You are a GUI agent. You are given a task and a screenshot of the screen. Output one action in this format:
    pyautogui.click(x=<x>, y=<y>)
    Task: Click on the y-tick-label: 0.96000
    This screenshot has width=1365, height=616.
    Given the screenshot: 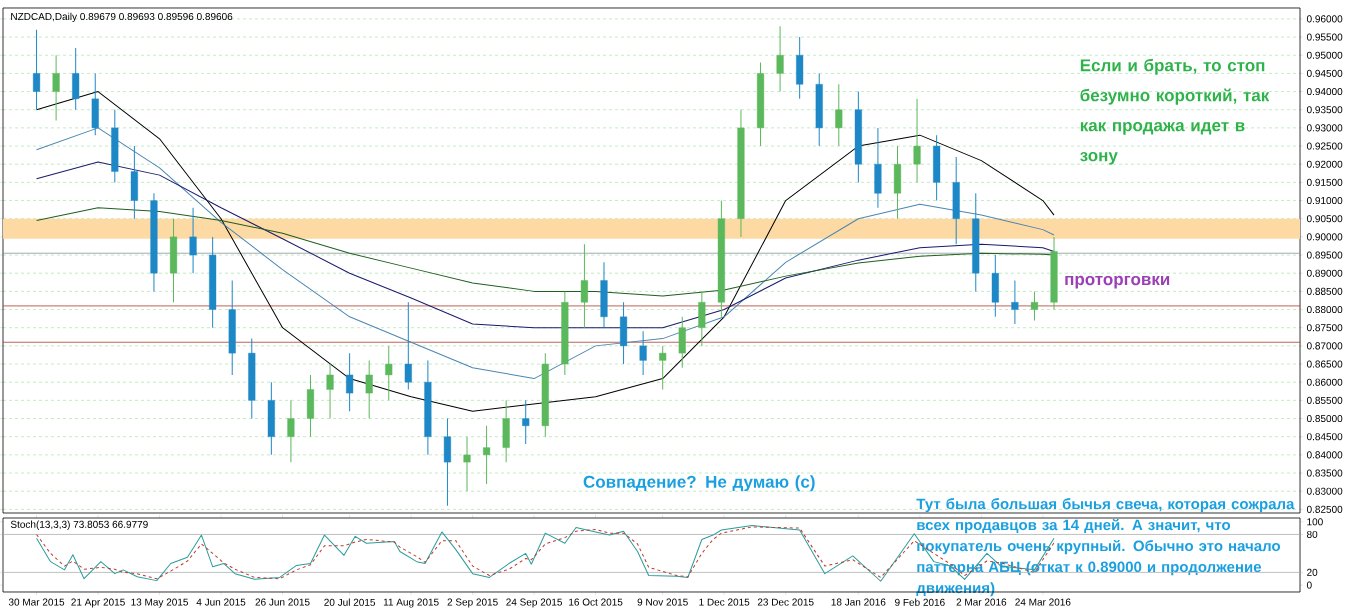 What is the action you would take?
    pyautogui.click(x=1324, y=19)
    